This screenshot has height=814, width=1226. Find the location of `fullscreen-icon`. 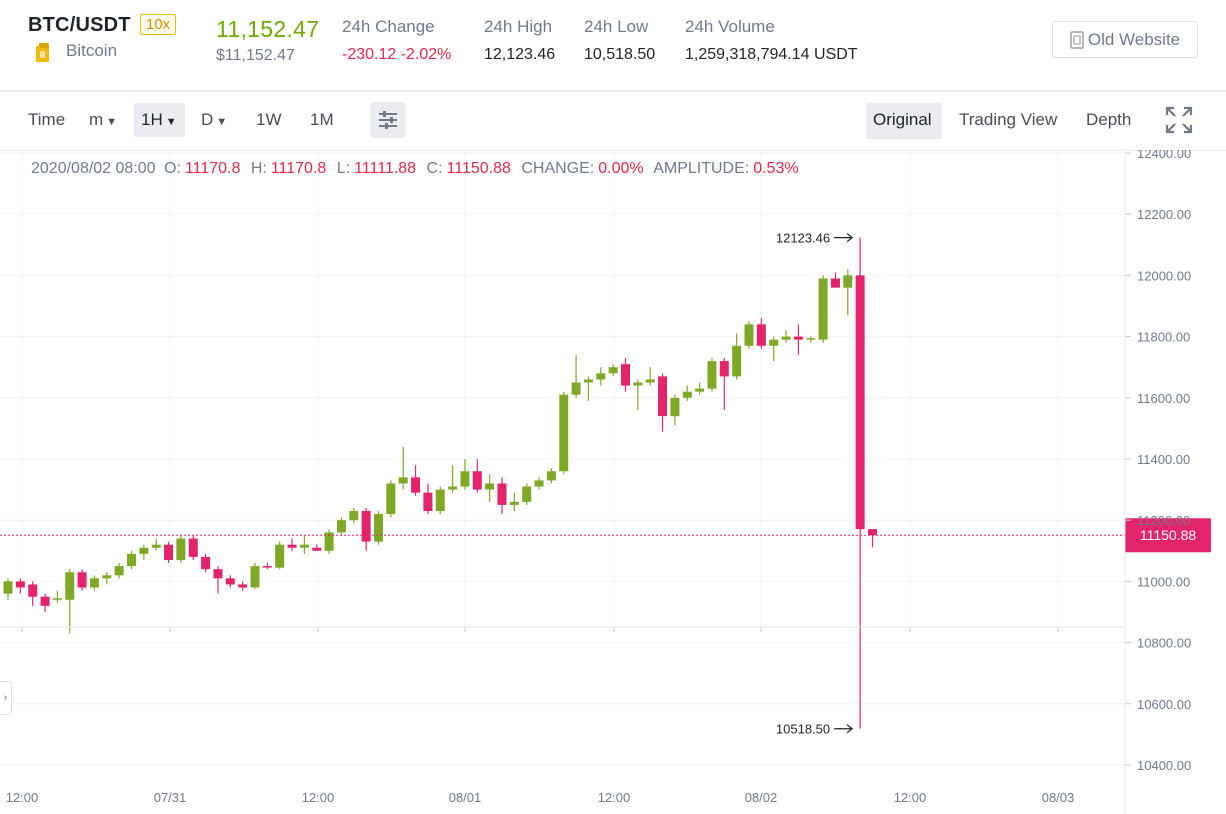

fullscreen-icon is located at coordinates (1179, 120).